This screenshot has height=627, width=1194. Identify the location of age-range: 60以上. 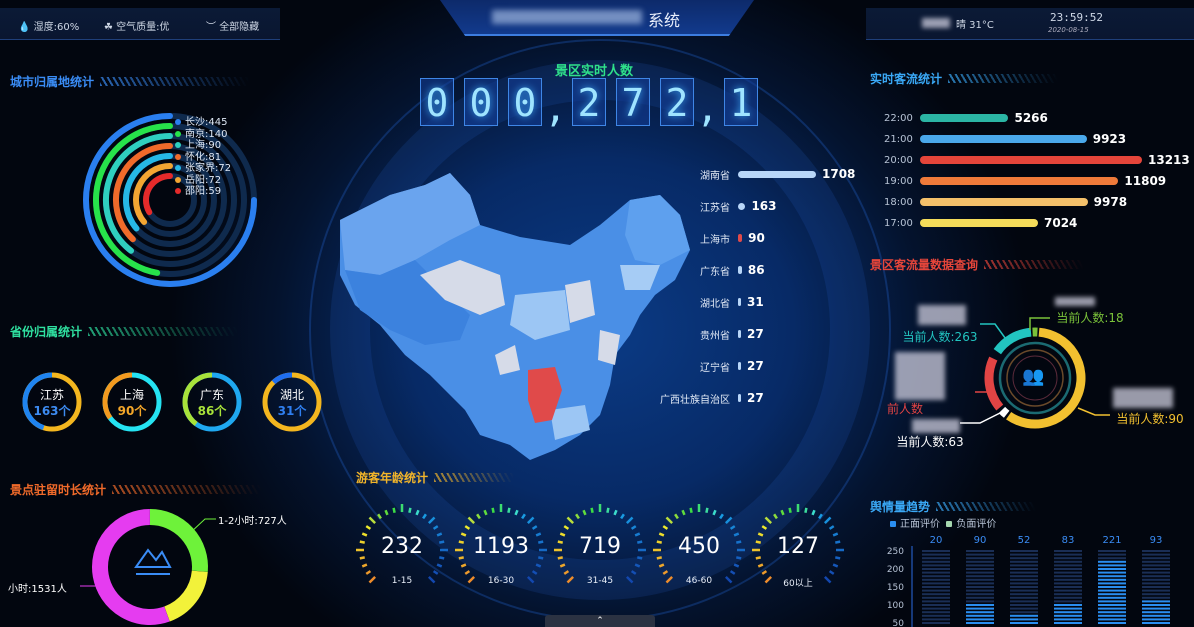
(798, 584).